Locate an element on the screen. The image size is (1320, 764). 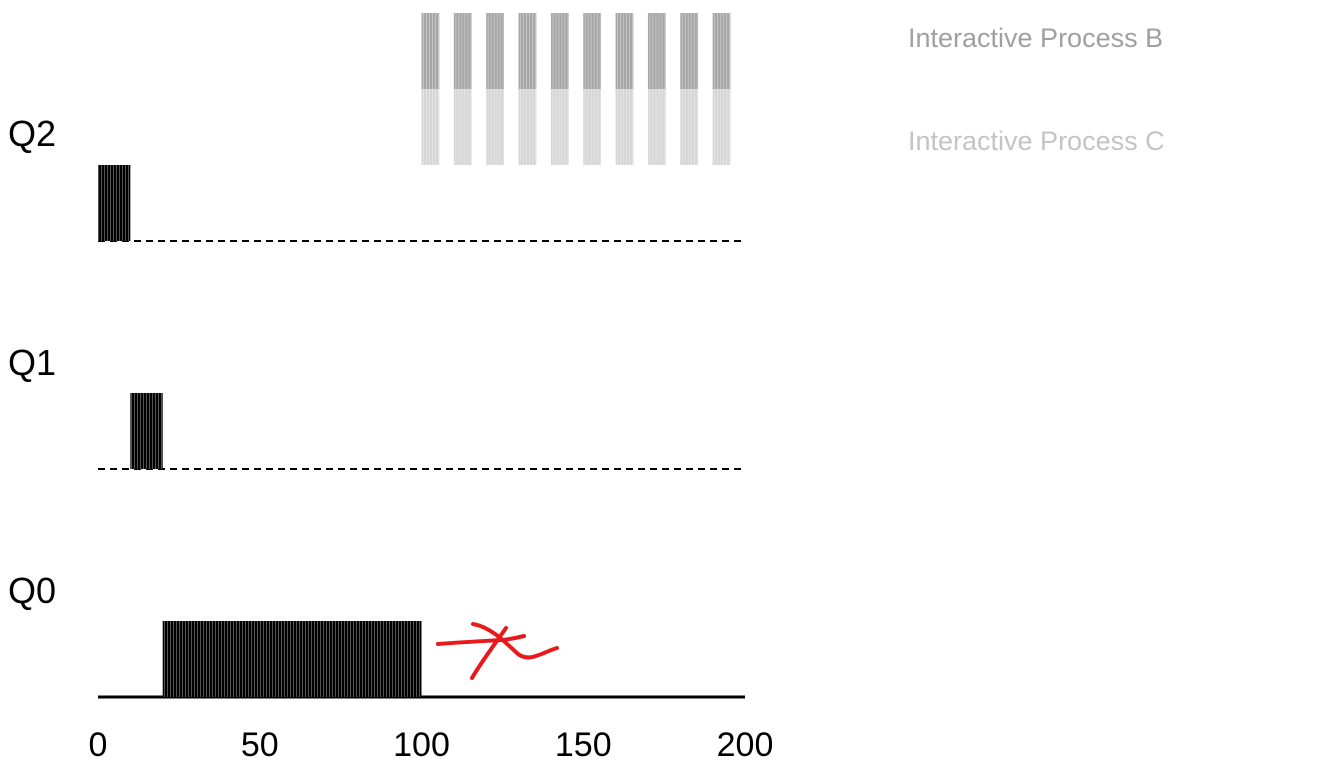
queue-label-q0: Q0 is located at coordinates (32, 590).